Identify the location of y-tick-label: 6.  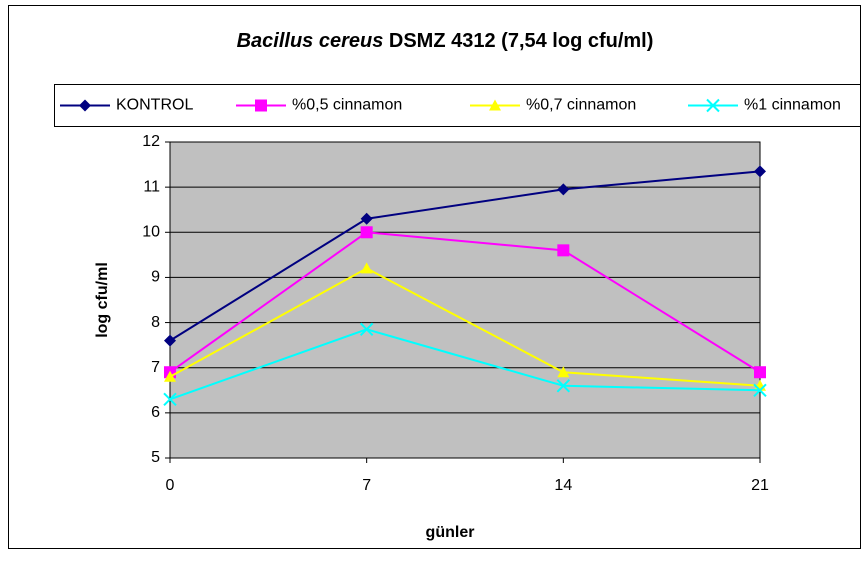
(155, 412).